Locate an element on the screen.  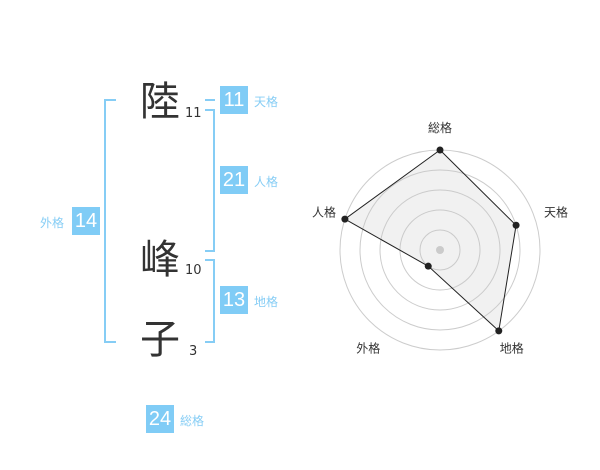
radar-axis-label: 天格 is located at coordinates (556, 211).